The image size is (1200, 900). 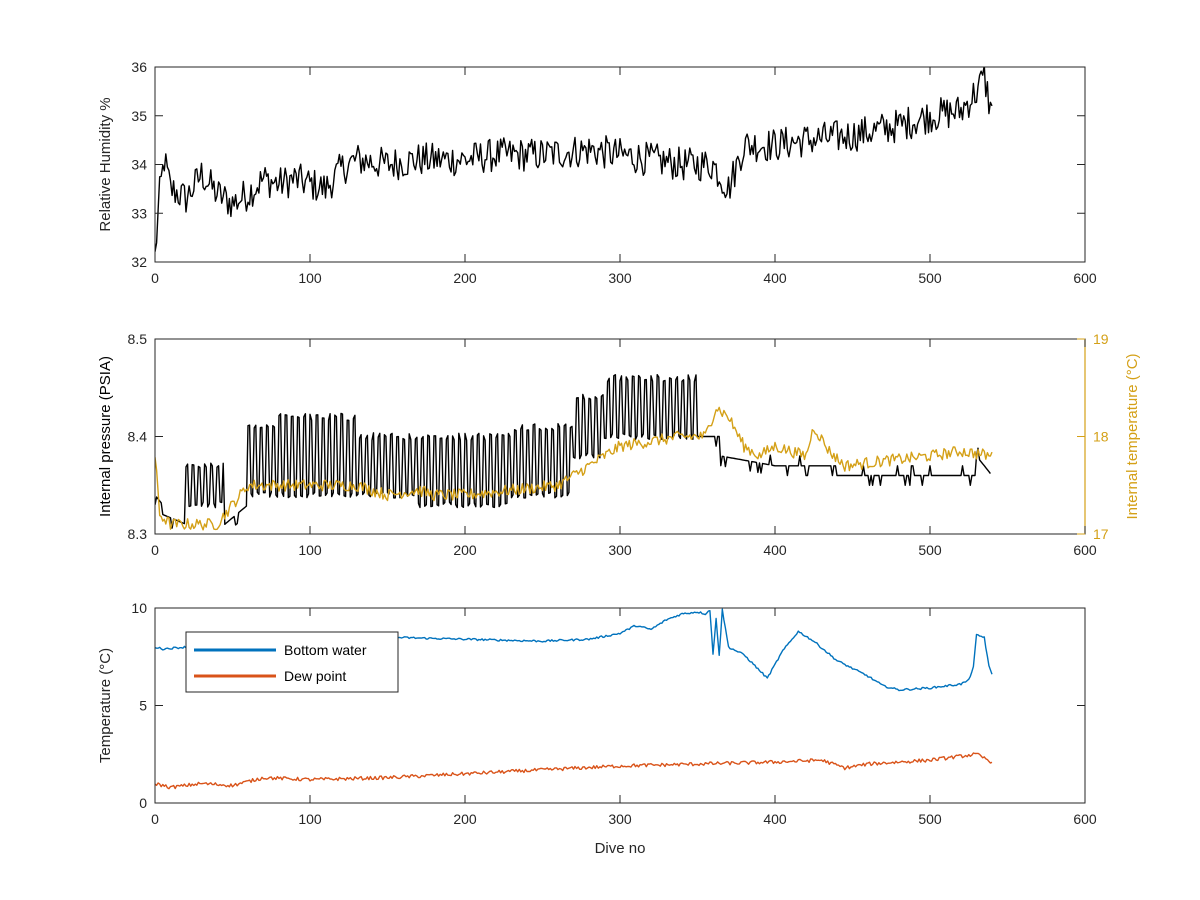 I want to click on y2-tick-label: 18, so click(x=1101, y=437).